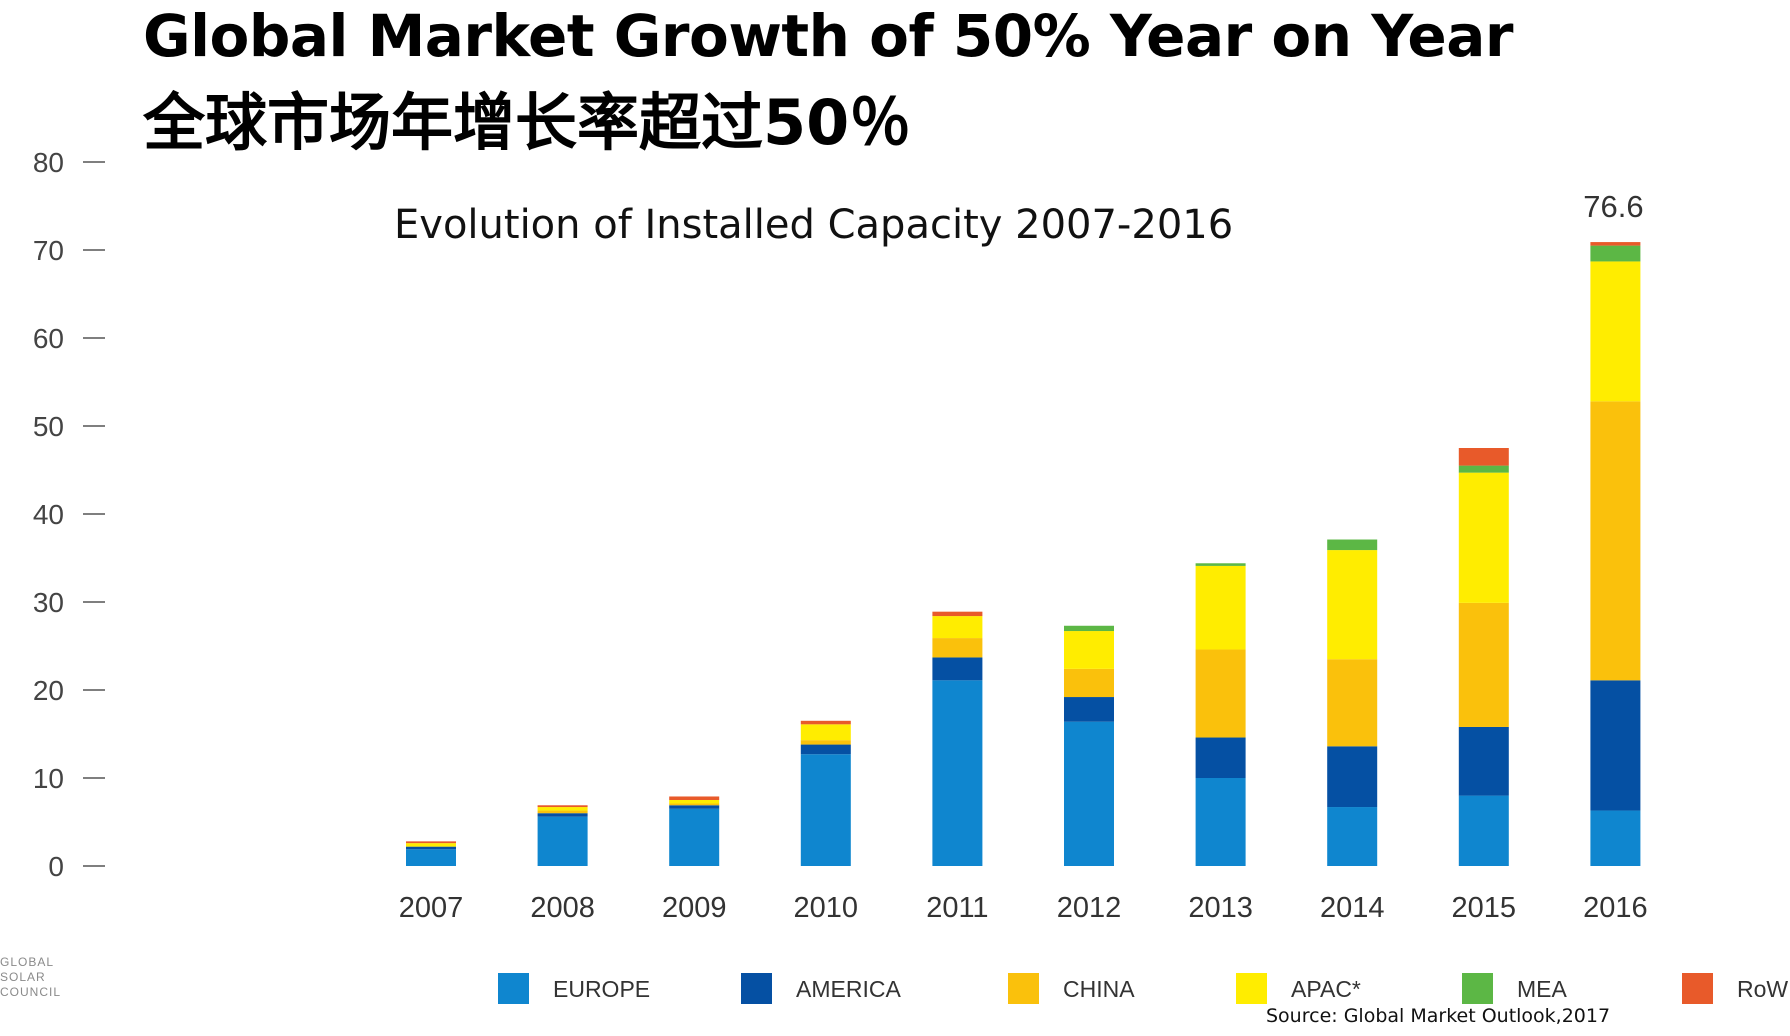  I want to click on x-tick-label: 2011, so click(957, 908).